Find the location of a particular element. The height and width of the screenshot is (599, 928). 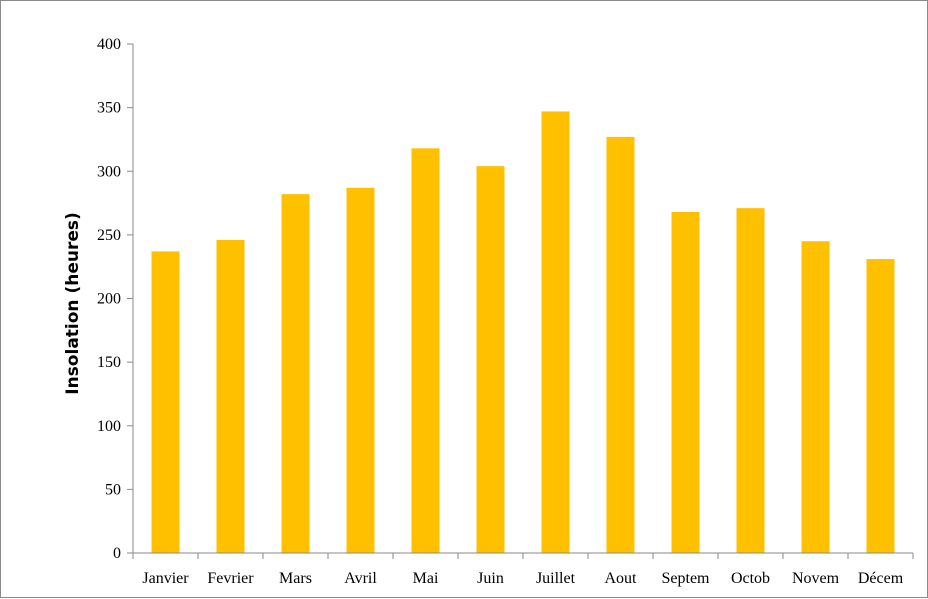

bar-aout is located at coordinates (620, 344).